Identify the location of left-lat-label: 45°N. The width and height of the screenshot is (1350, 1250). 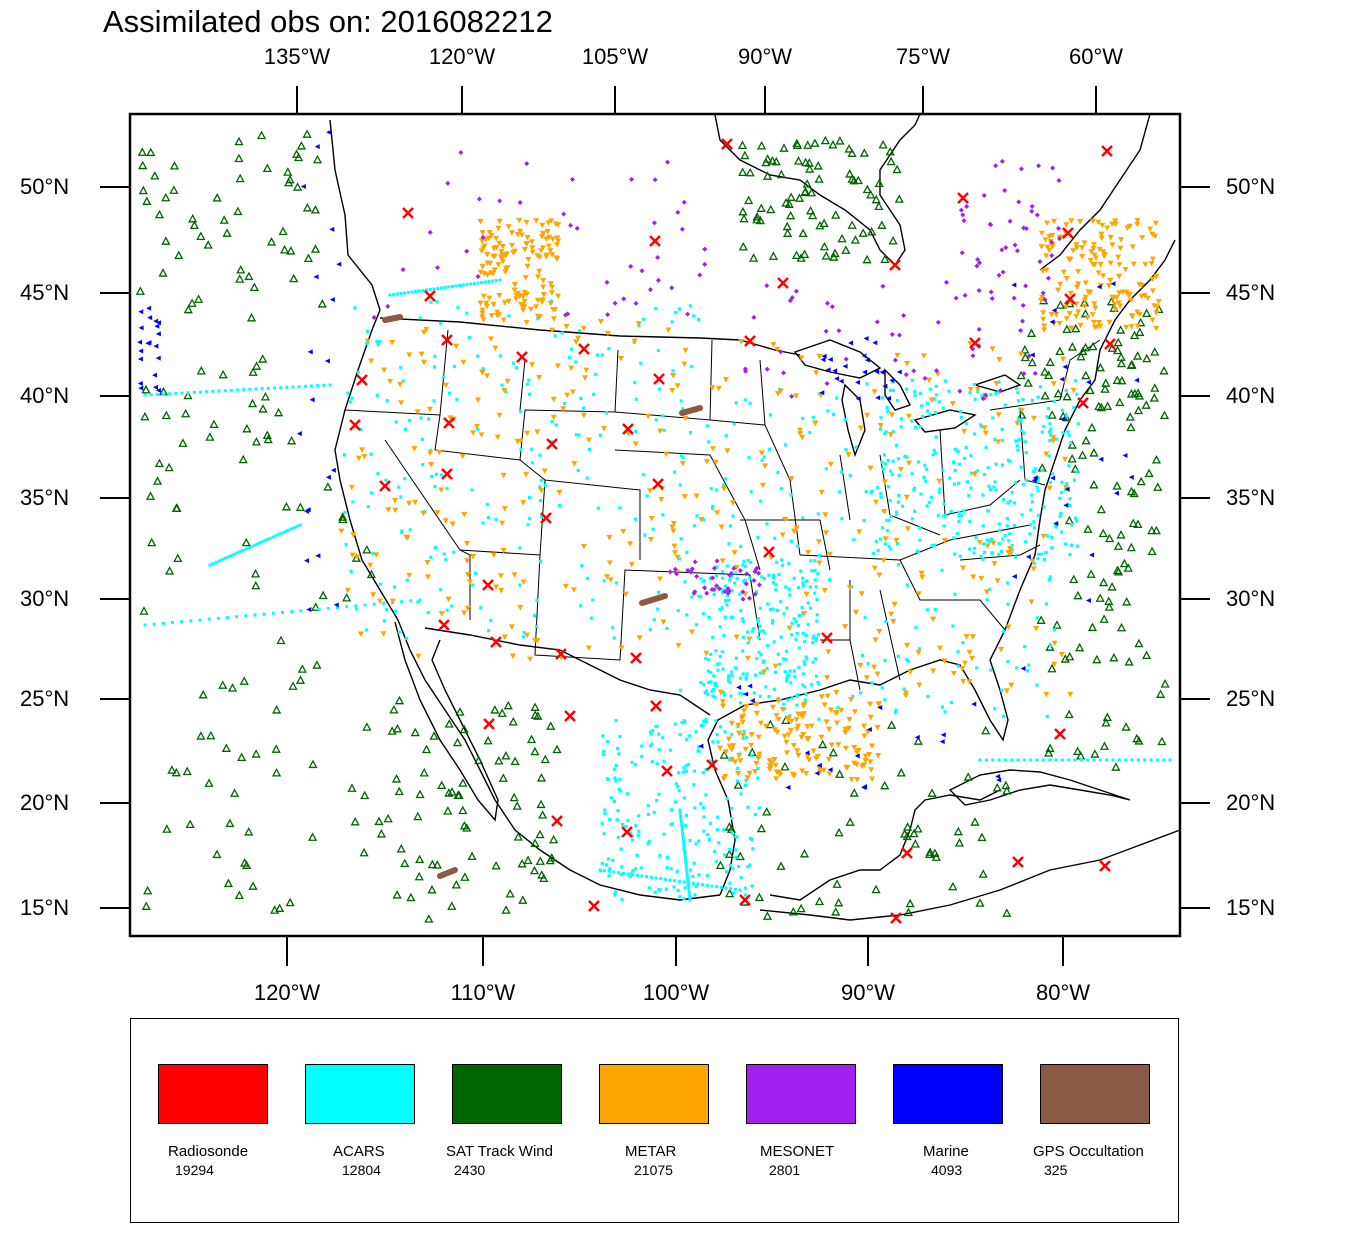
(45, 292).